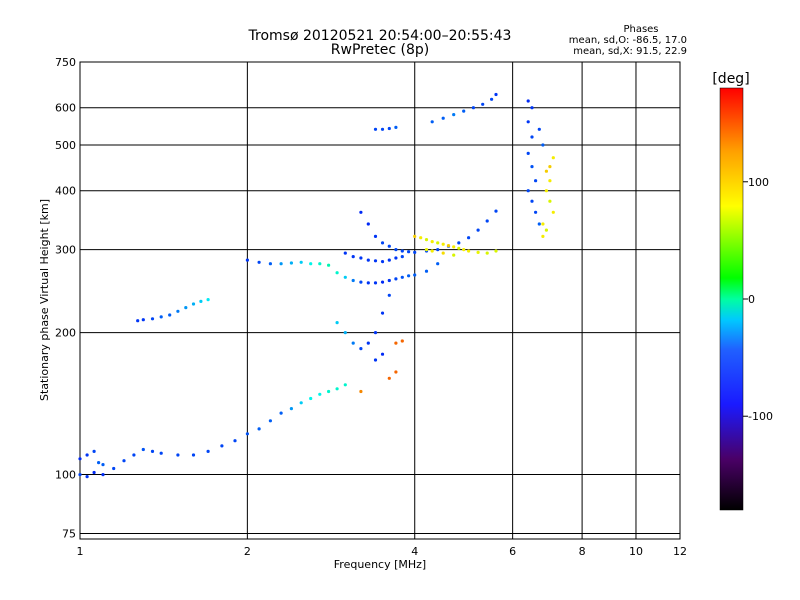 The height and width of the screenshot is (600, 800). I want to click on x-tick-label: 12, so click(680, 551).